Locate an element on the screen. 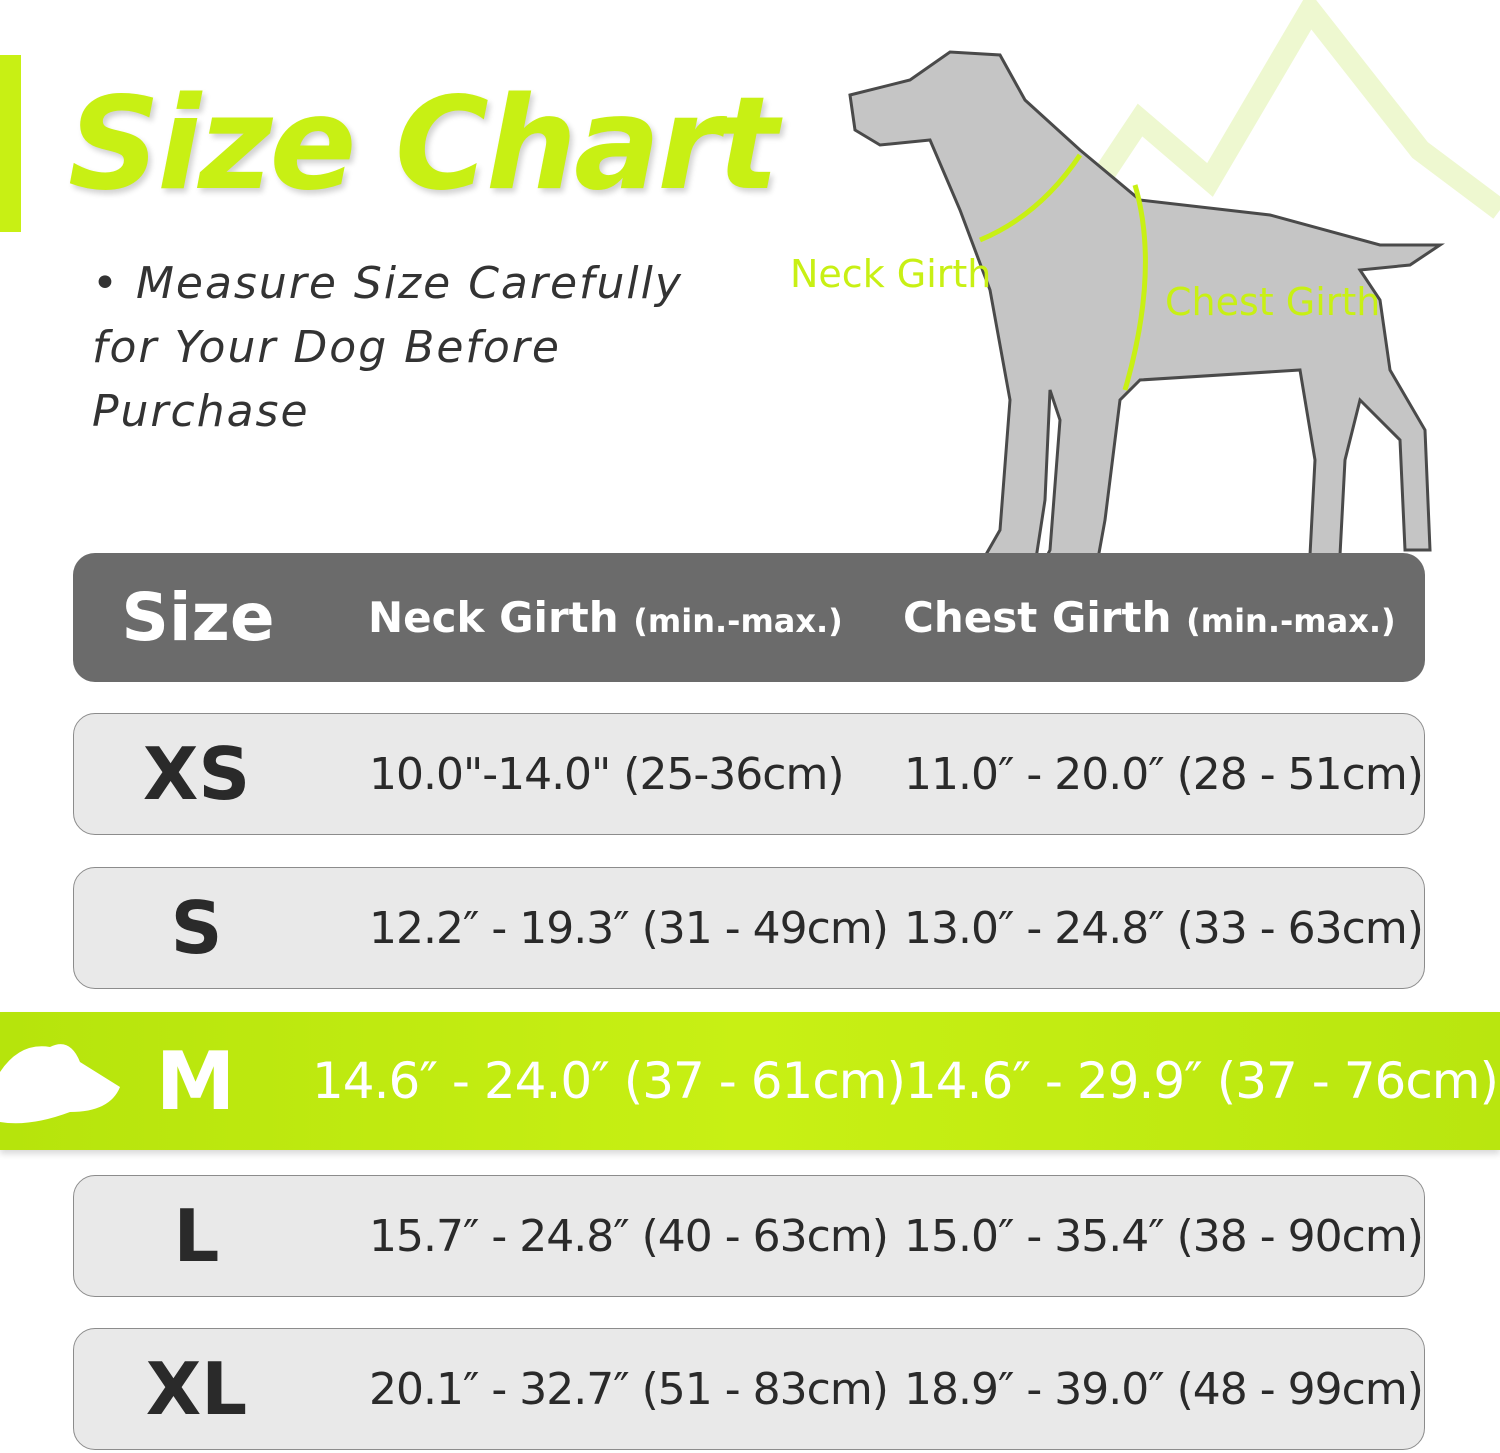 The width and height of the screenshot is (1500, 1453). page-title: Size Chart is located at coordinates (423, 144).